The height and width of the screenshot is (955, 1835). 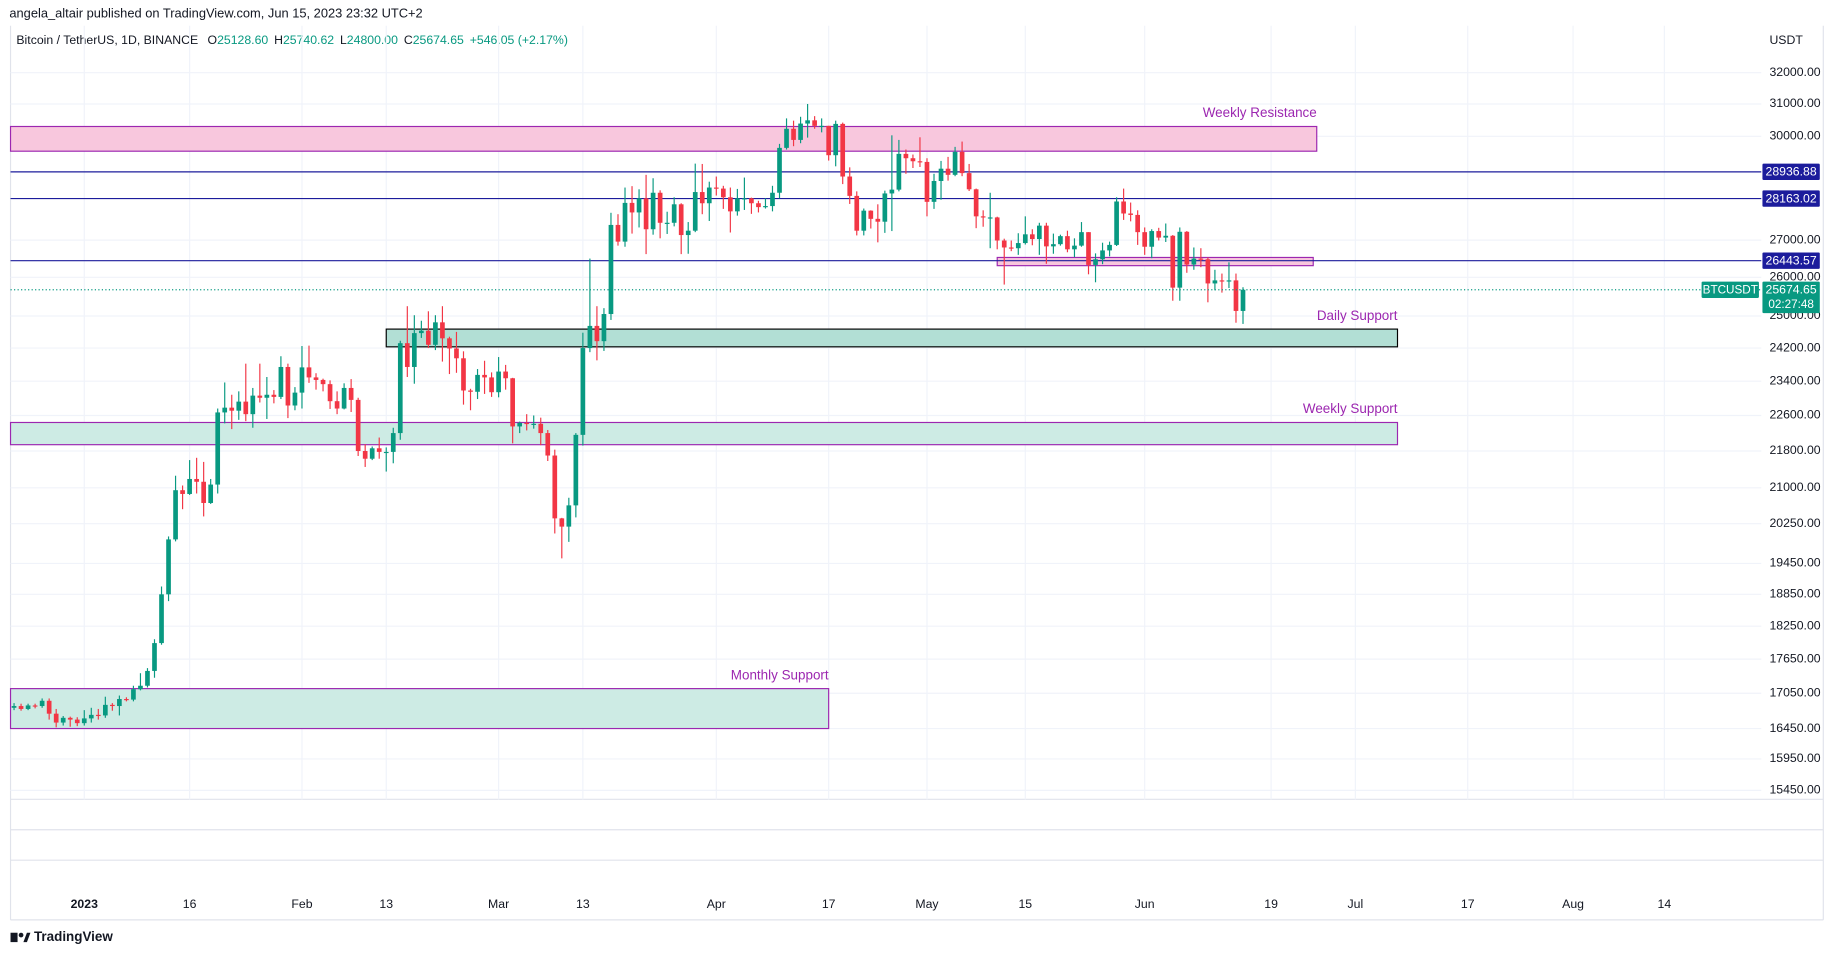 I want to click on zone-label: Weekly Support, so click(x=1350, y=408).